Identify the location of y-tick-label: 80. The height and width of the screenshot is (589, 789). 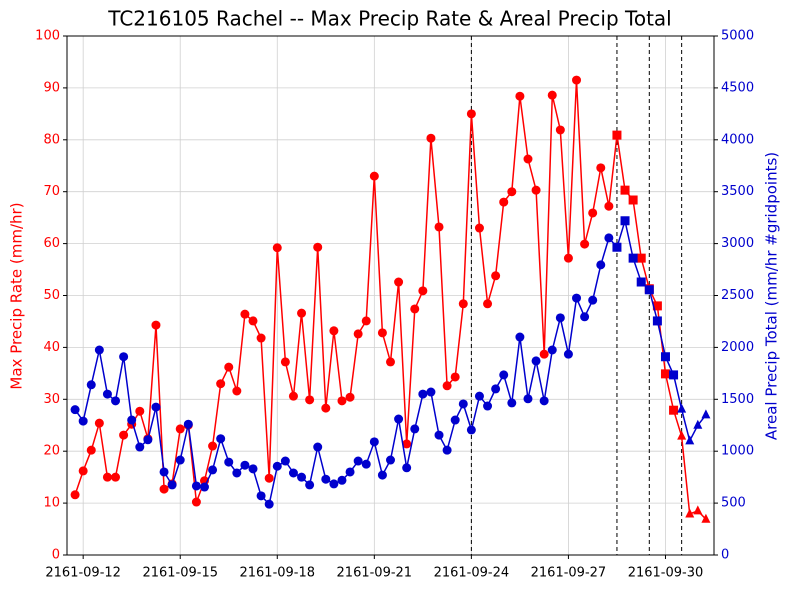
(51, 139).